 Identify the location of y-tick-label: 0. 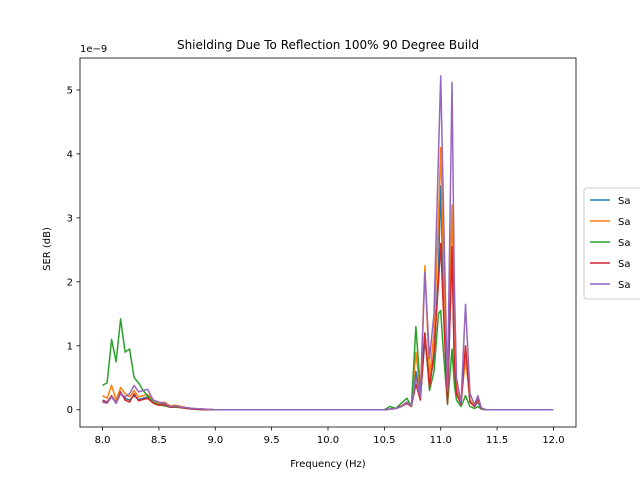
(70, 410).